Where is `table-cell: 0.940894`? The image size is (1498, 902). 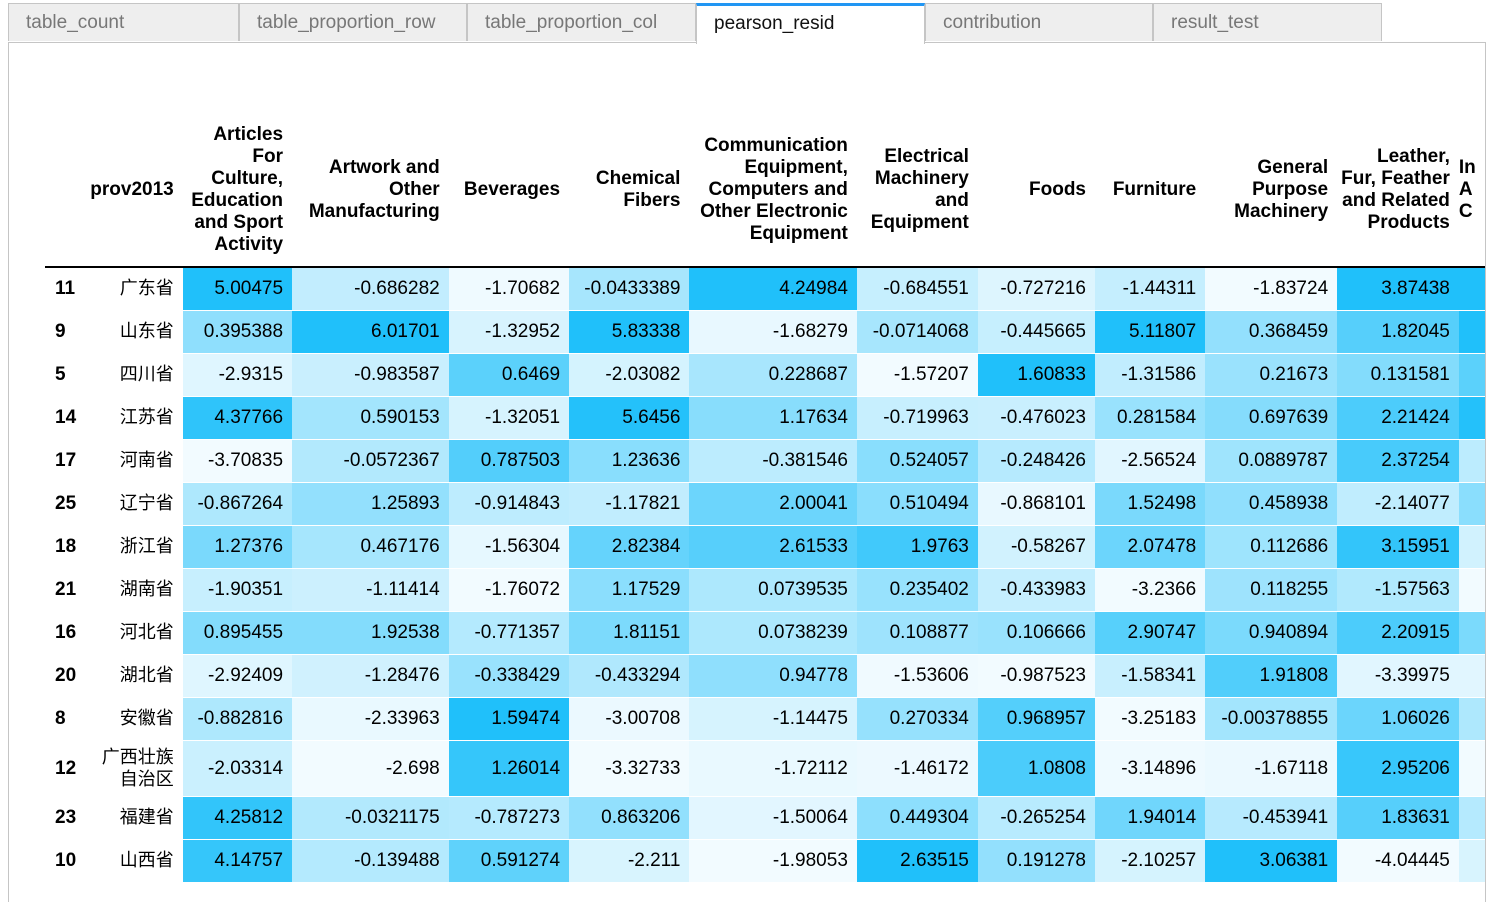 table-cell: 0.940894 is located at coordinates (1271, 633).